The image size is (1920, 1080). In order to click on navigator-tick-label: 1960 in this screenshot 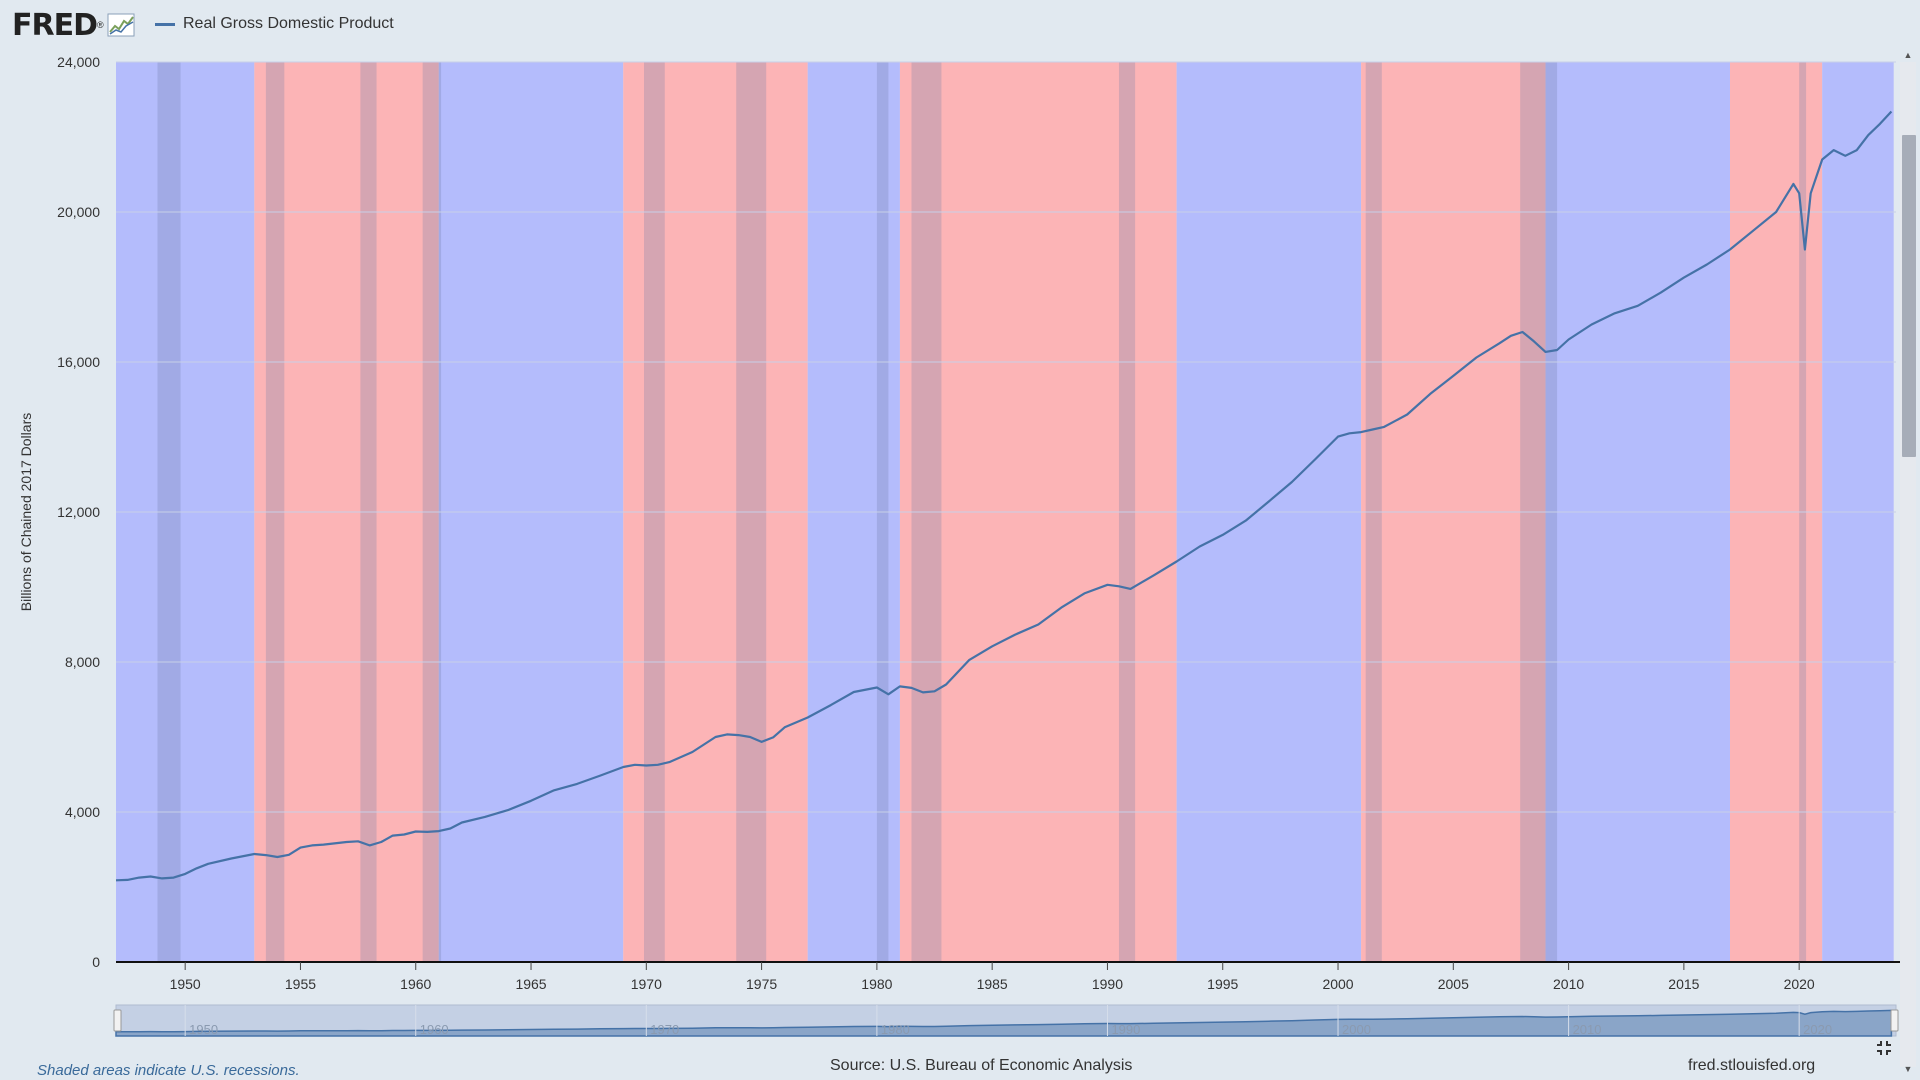, I will do `click(434, 1029)`.